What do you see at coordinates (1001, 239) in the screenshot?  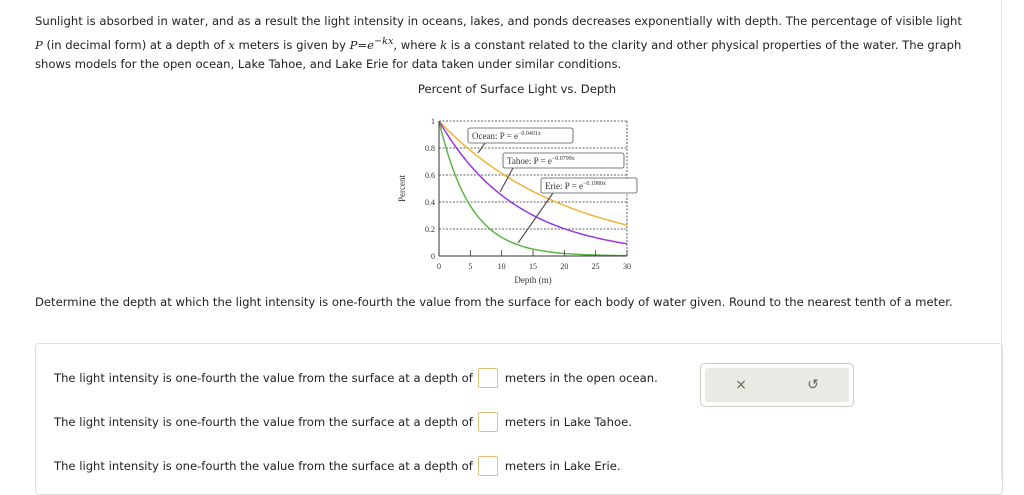 I see `divider` at bounding box center [1001, 239].